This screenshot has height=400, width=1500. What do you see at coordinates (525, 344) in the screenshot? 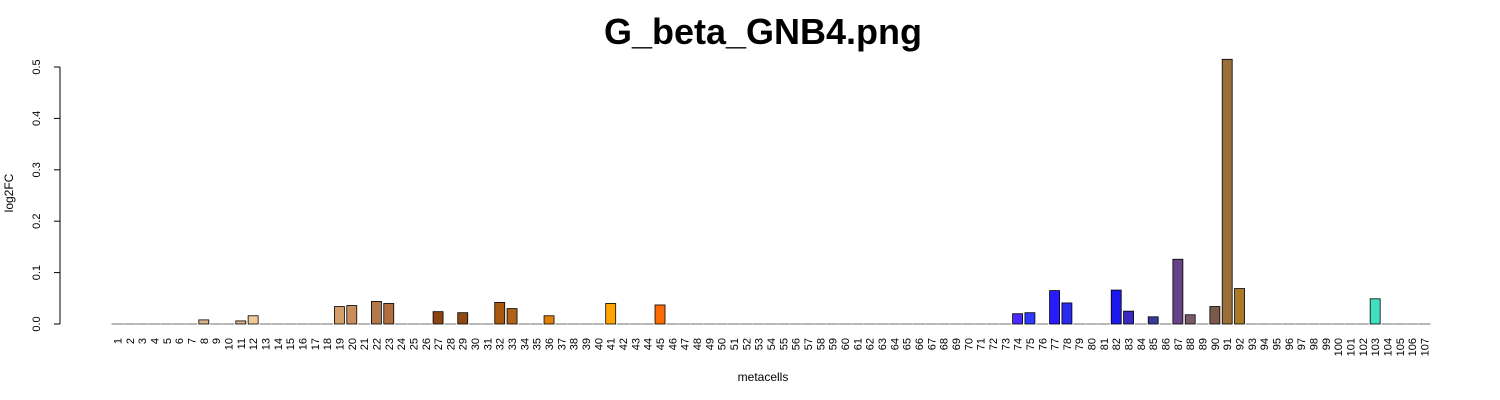
I see `x-tick-label: 34` at bounding box center [525, 344].